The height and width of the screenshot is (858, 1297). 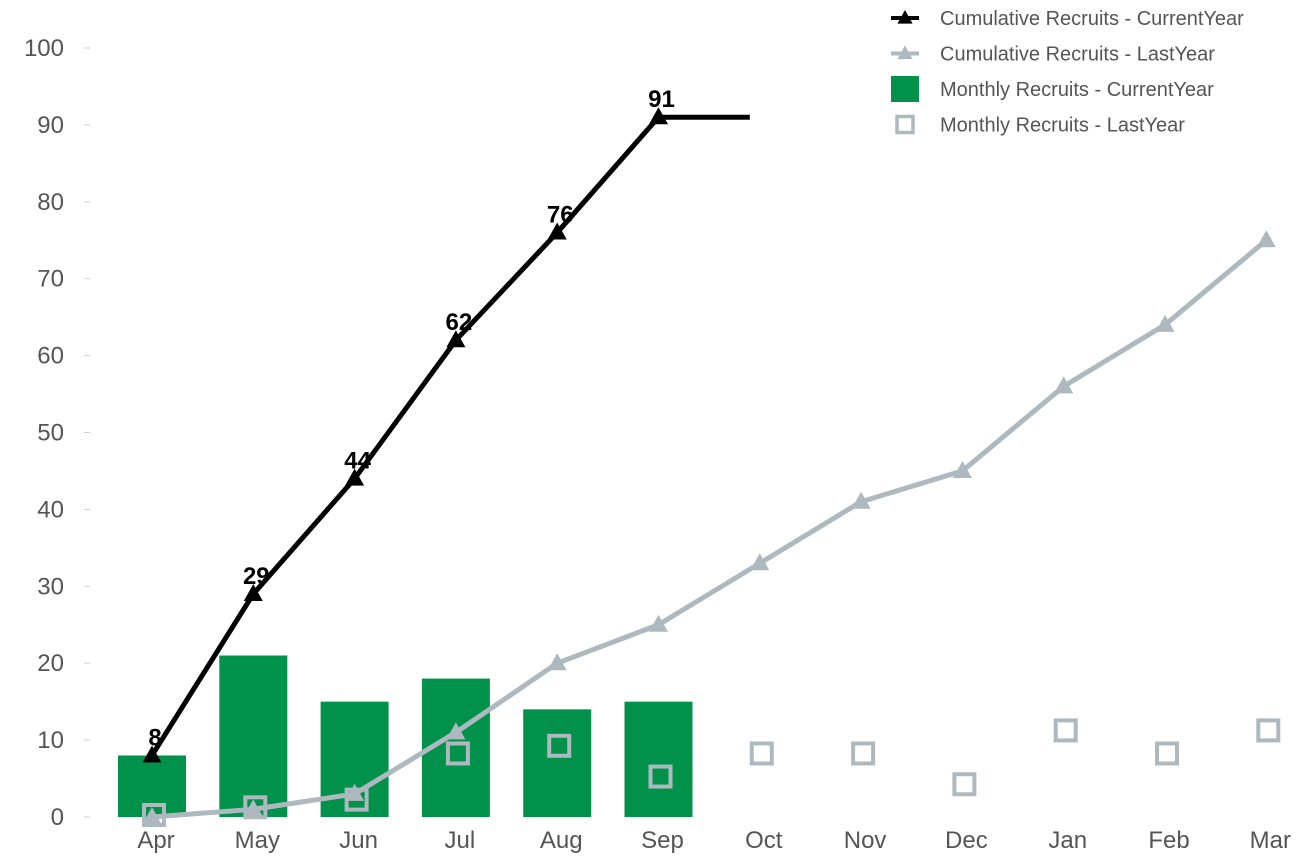 I want to click on data-label-cumulative-current: 76, so click(x=560, y=215).